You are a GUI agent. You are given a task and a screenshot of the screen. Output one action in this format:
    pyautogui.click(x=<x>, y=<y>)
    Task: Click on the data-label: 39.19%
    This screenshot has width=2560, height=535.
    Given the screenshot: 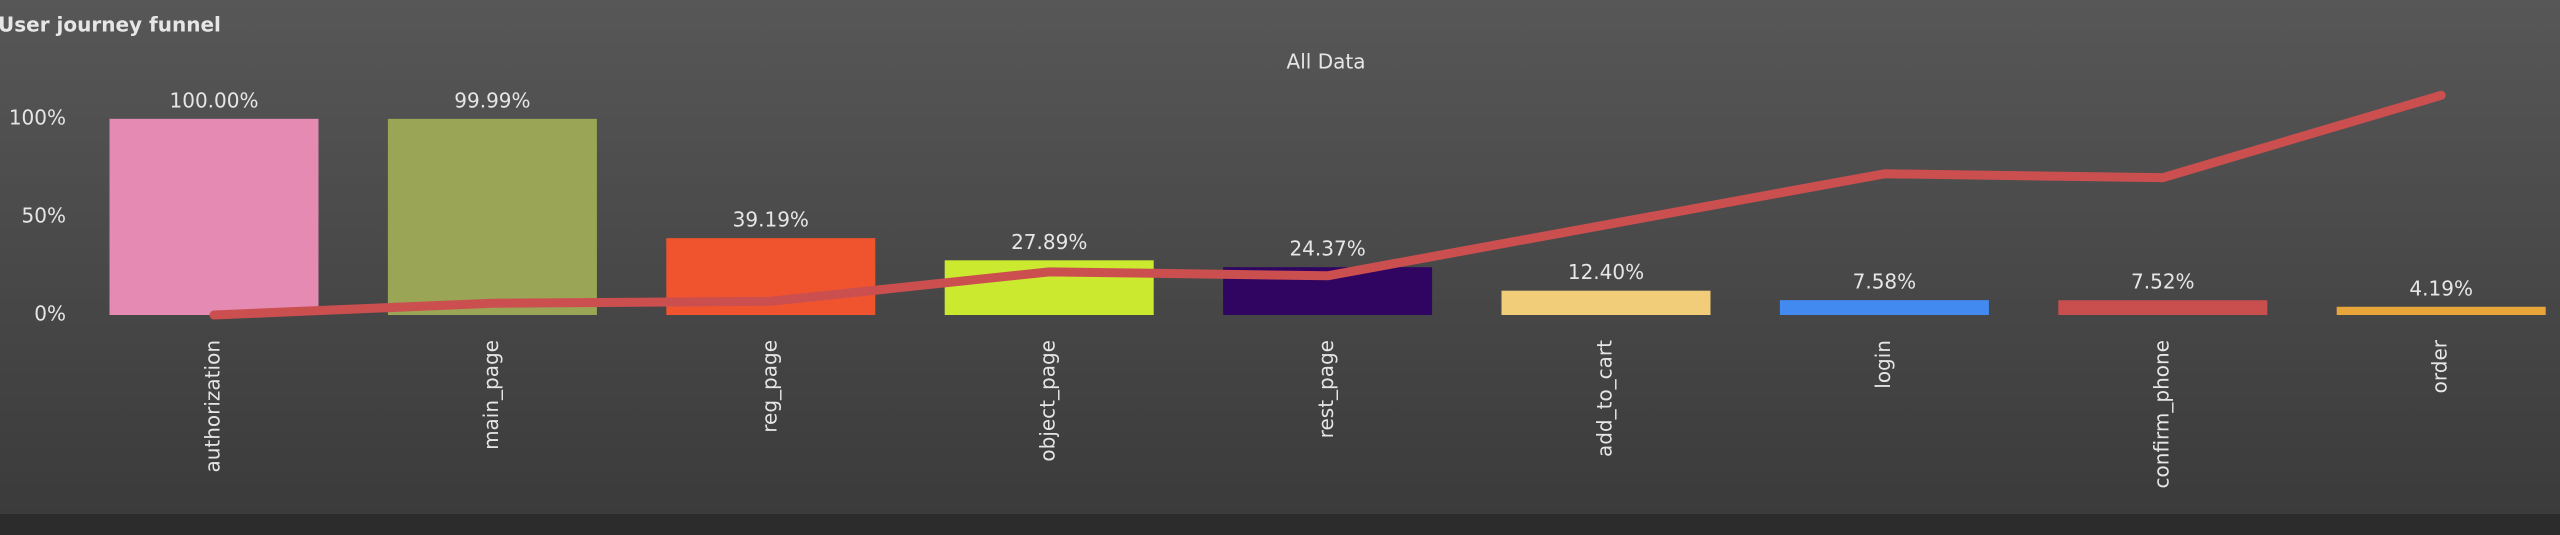 What is the action you would take?
    pyautogui.click(x=771, y=220)
    